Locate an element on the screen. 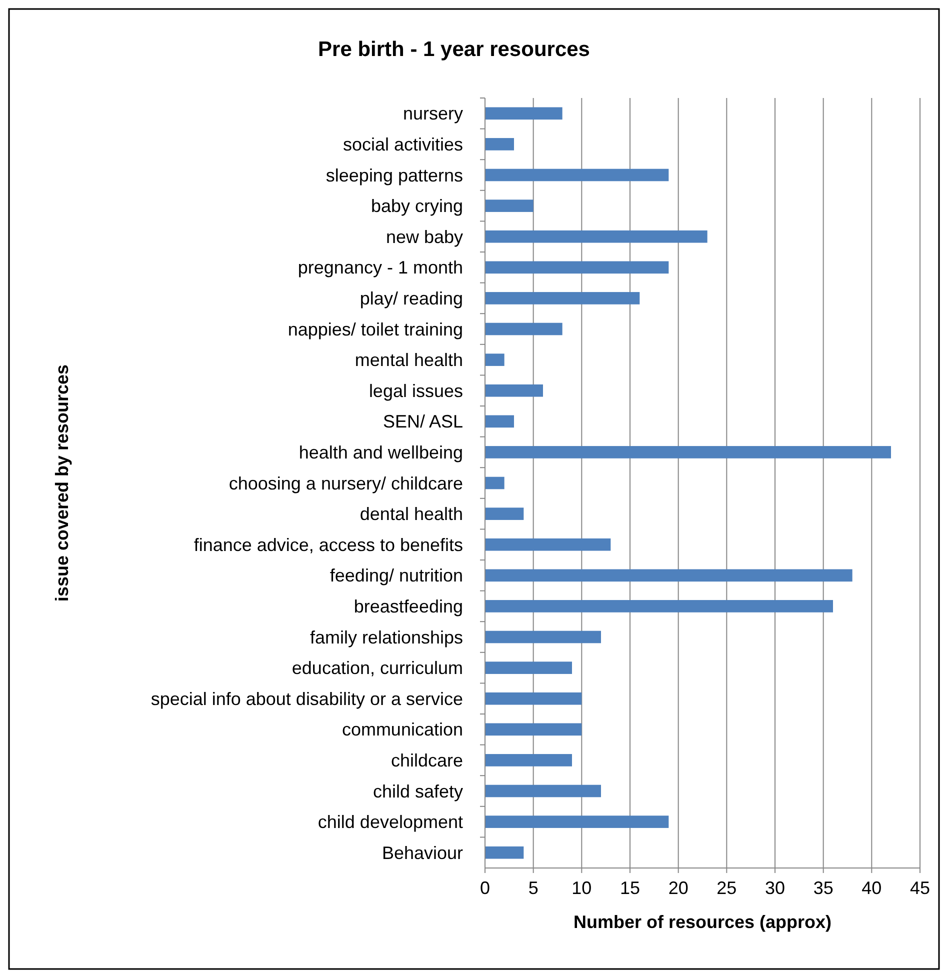 The width and height of the screenshot is (948, 978). y-tick-label: feeding/ nutrition is located at coordinates (396, 576).